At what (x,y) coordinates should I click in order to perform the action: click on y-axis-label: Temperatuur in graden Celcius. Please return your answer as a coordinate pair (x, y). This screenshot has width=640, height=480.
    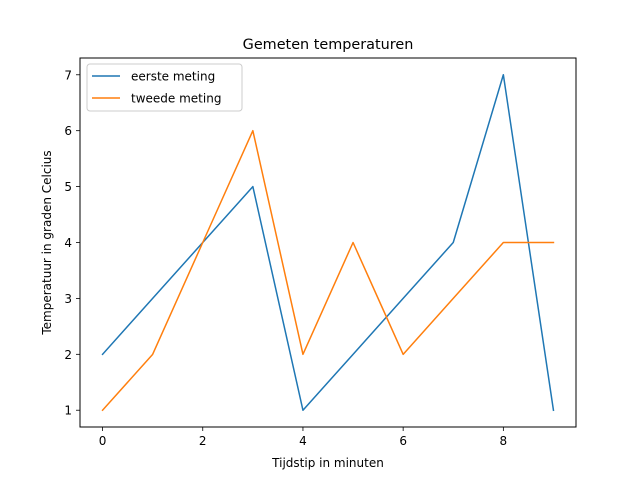
    Looking at the image, I should click on (47, 242).